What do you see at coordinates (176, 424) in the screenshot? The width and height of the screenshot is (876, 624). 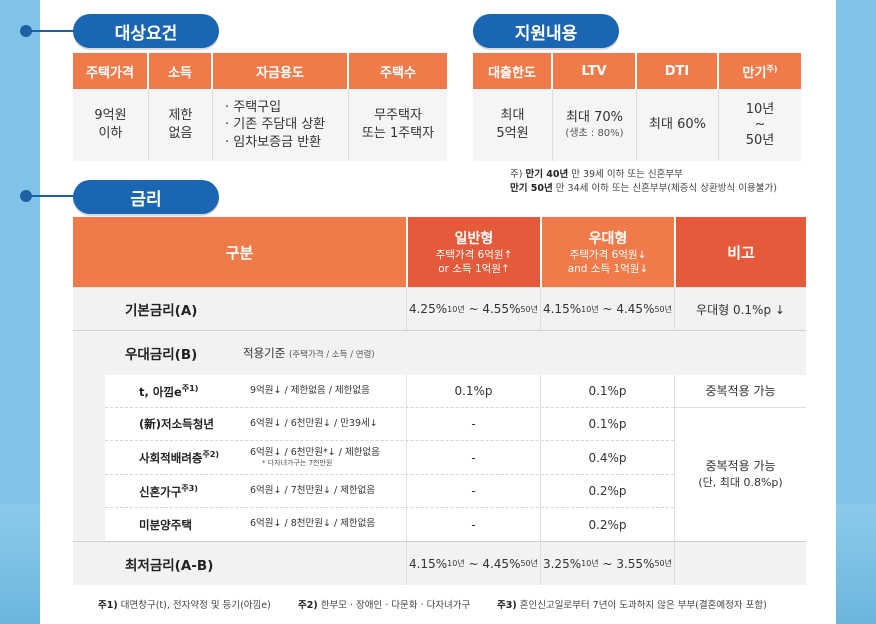 I see `pref-name-text: (新)저소득청년` at bounding box center [176, 424].